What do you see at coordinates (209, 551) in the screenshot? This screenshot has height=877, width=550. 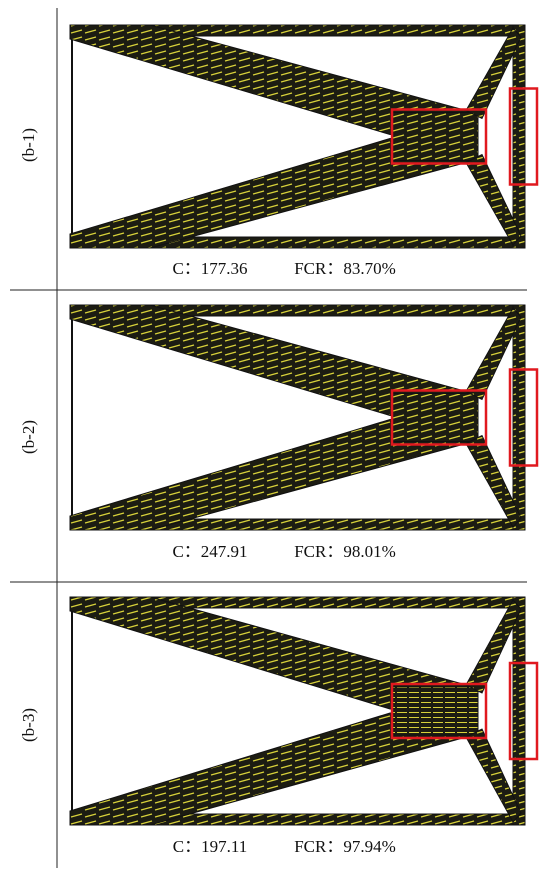 I see `compliance: C：247.91` at bounding box center [209, 551].